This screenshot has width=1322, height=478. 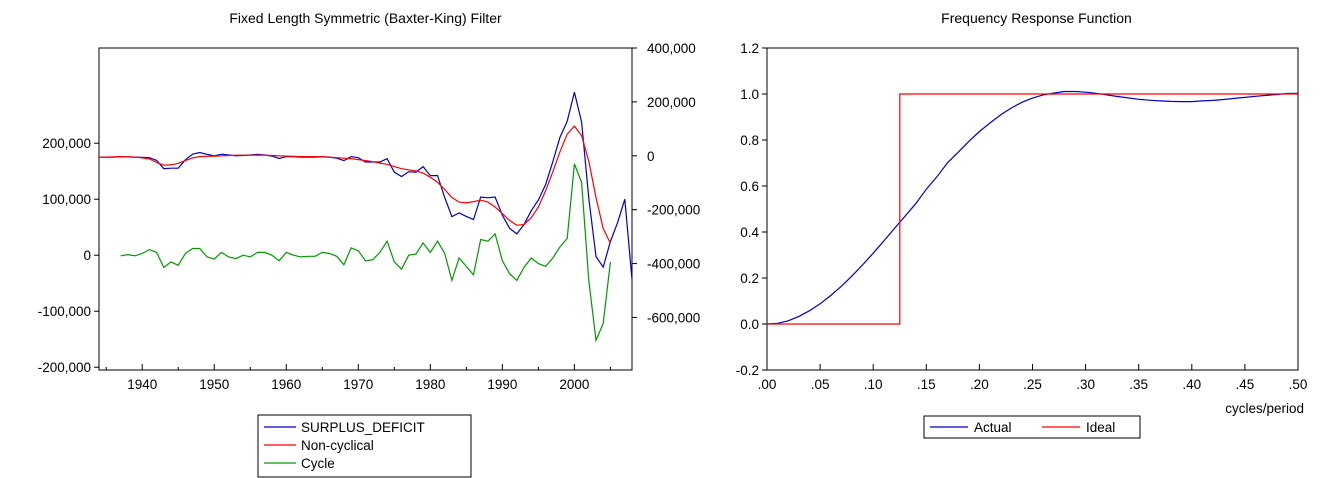 I want to click on right-chart-x-tick-label: .35, so click(x=1138, y=384).